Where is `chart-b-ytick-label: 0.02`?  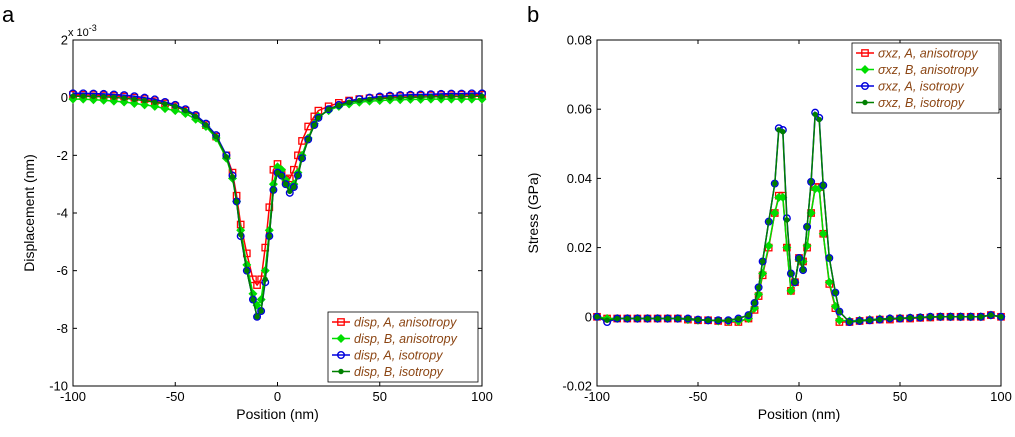 chart-b-ytick-label: 0.02 is located at coordinates (579, 247).